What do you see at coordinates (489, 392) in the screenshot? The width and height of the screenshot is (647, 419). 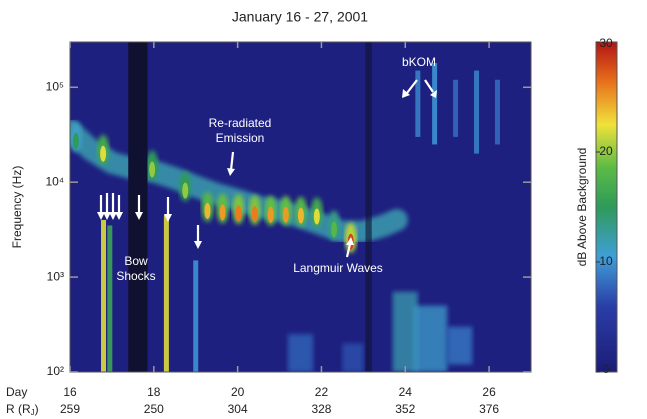 I see `x-tick-label: 26` at bounding box center [489, 392].